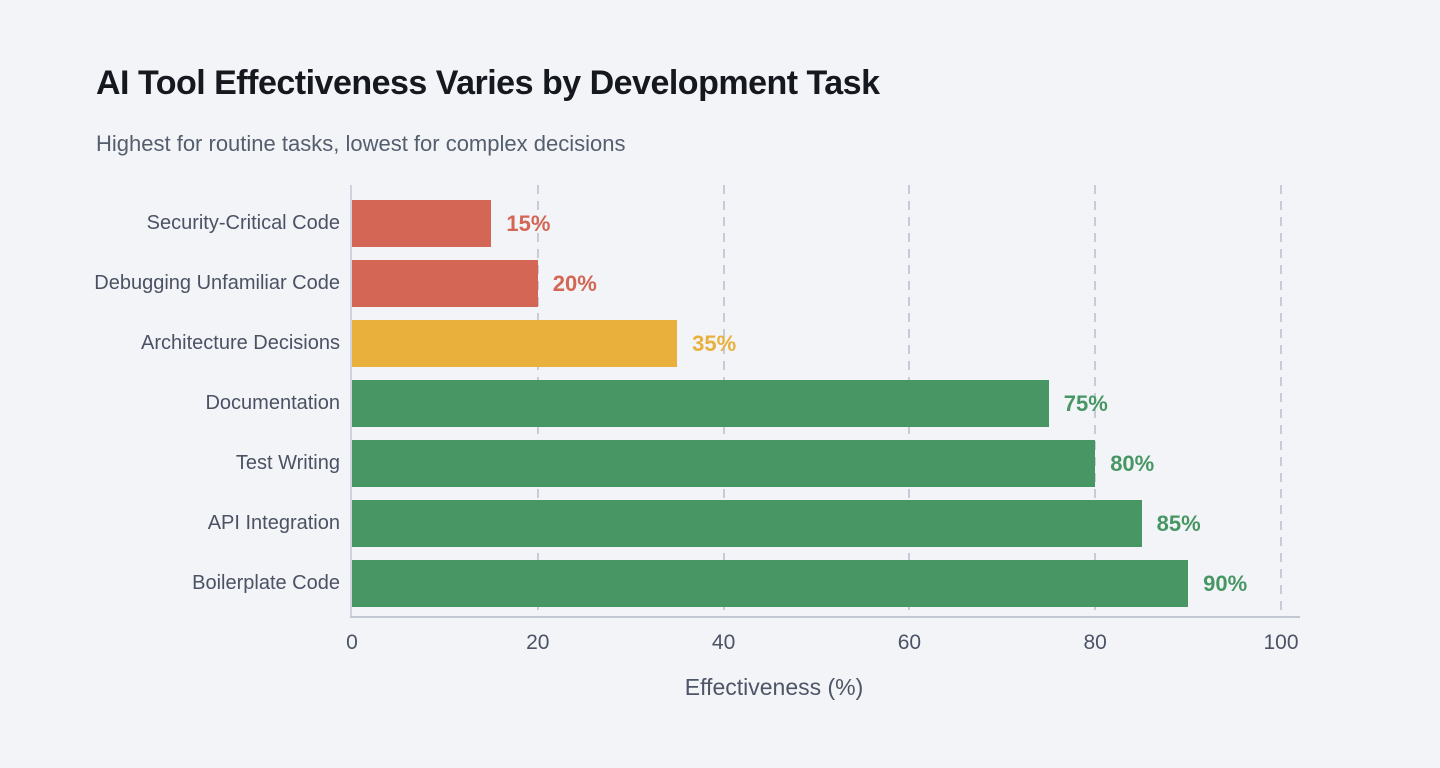 This screenshot has height=768, width=1440. What do you see at coordinates (528, 223) in the screenshot?
I see `value-label: 15%` at bounding box center [528, 223].